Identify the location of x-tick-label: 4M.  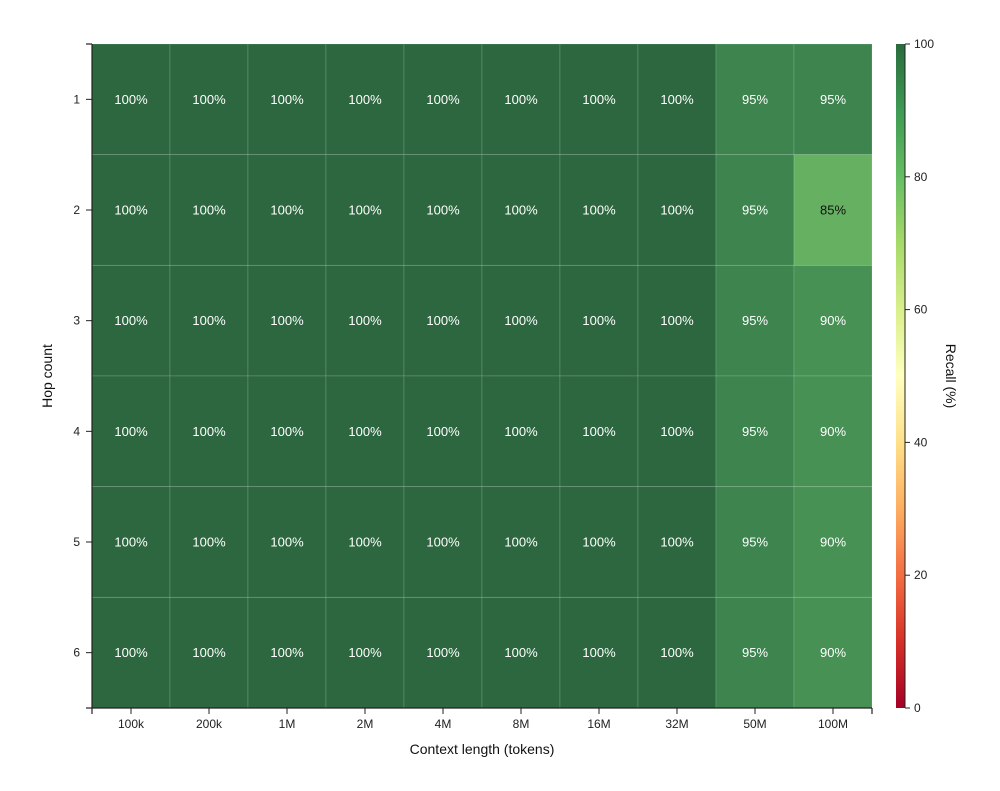
(443, 724).